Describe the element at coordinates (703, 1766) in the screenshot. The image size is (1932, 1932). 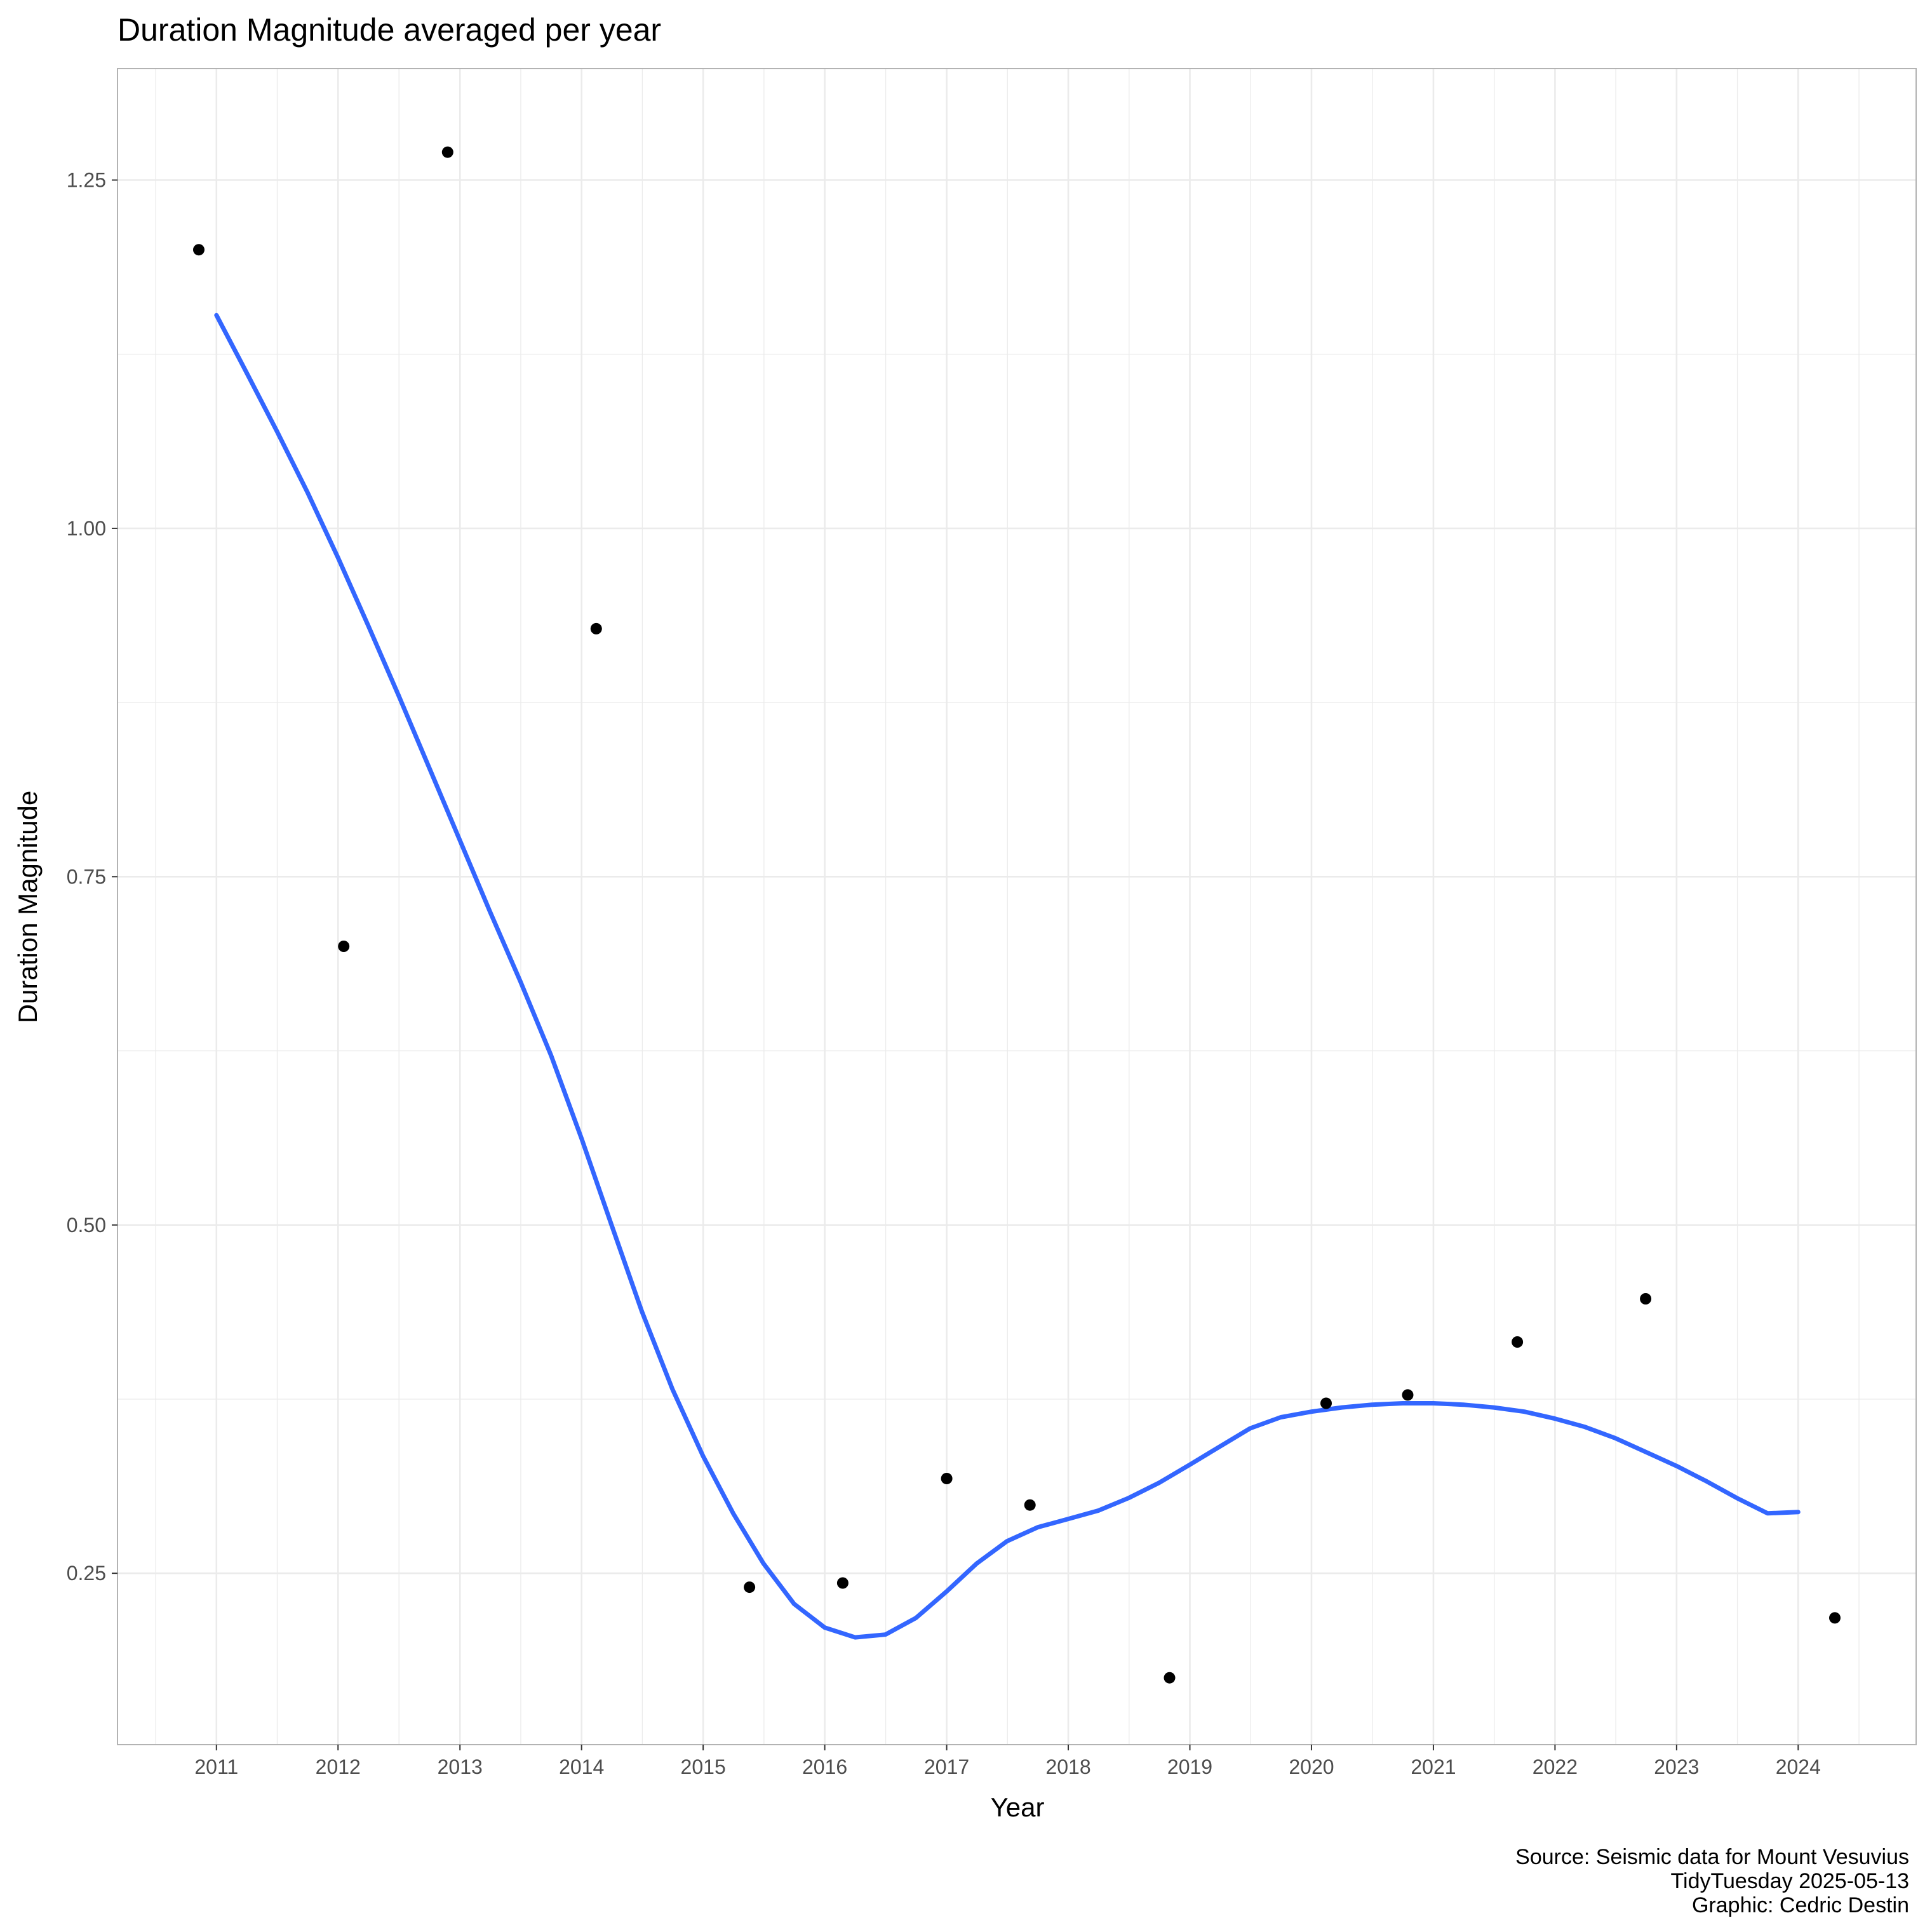
I see `x-tick-label: 2015` at that location.